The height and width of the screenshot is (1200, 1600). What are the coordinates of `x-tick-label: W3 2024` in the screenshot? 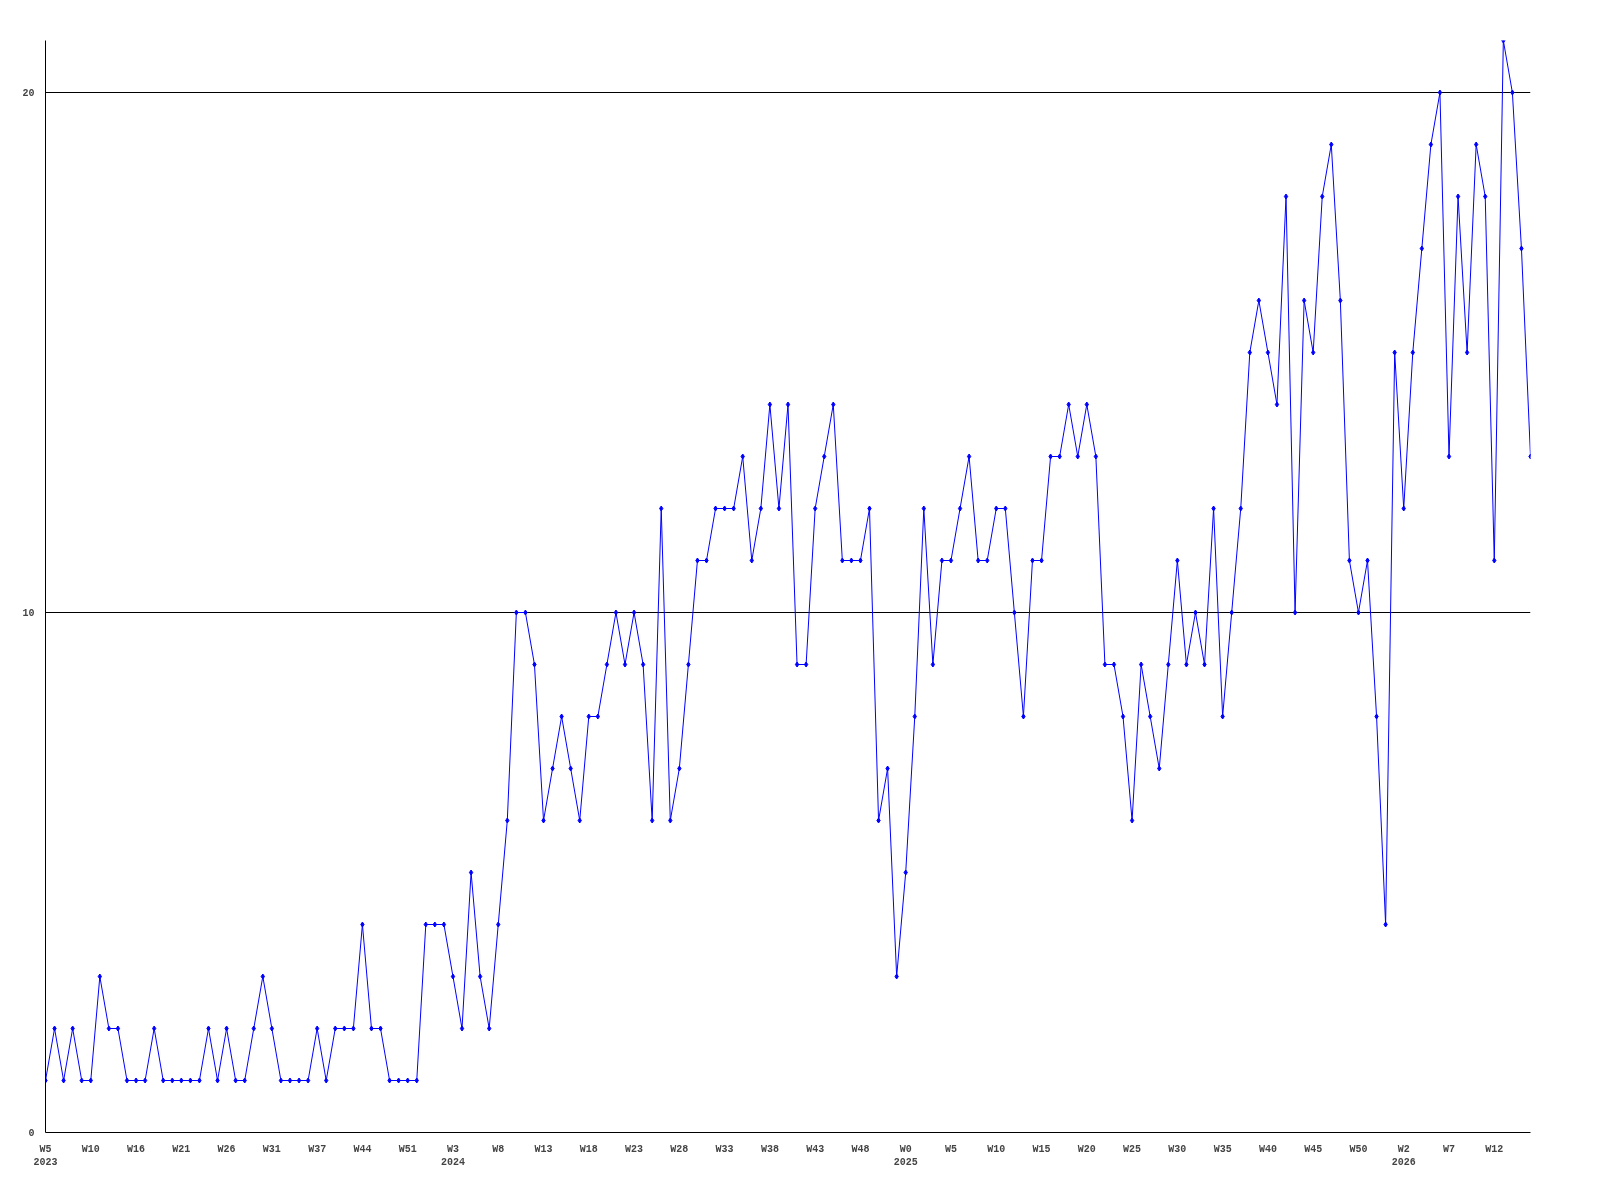 It's located at (452, 1155).